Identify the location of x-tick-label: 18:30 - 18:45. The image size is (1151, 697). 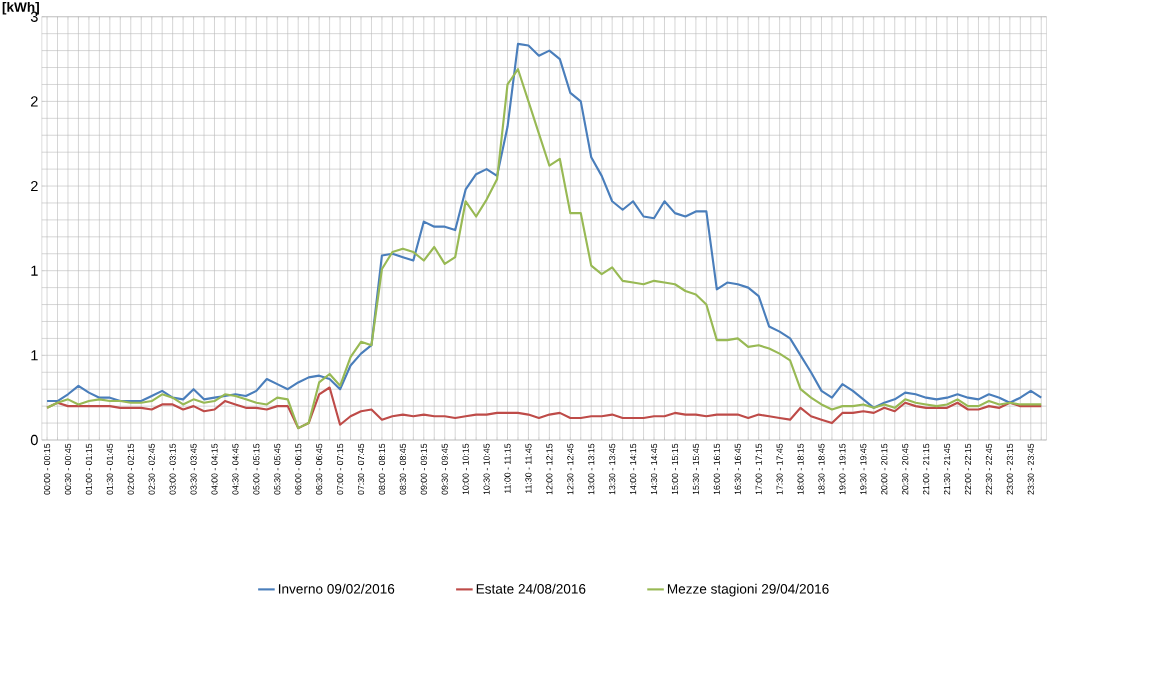
(821, 469).